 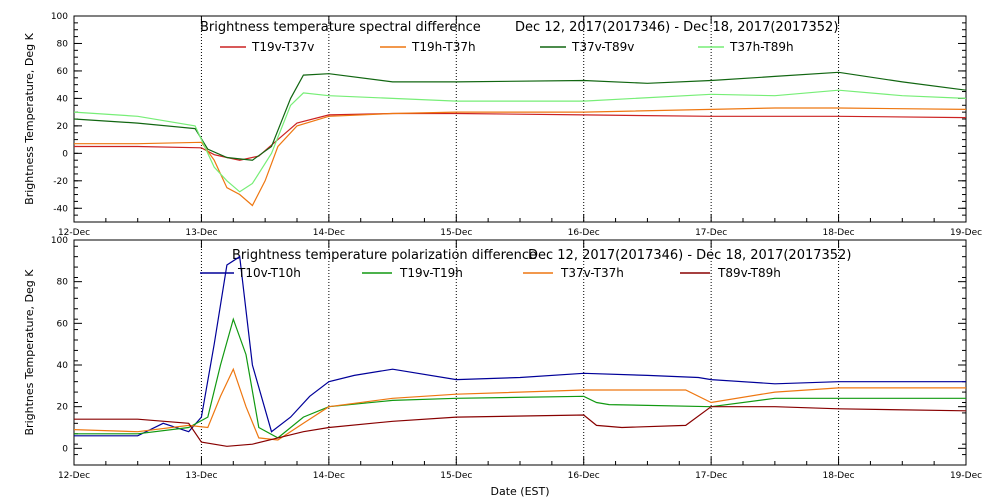 What do you see at coordinates (282, 47) in the screenshot?
I see `legend-label: T19v-T37v` at bounding box center [282, 47].